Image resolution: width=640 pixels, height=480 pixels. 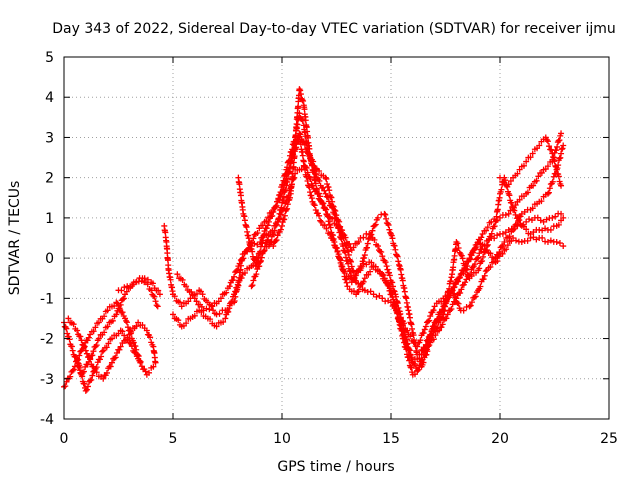 What do you see at coordinates (47, 380) in the screenshot?
I see `y-tick-label: -3` at bounding box center [47, 380].